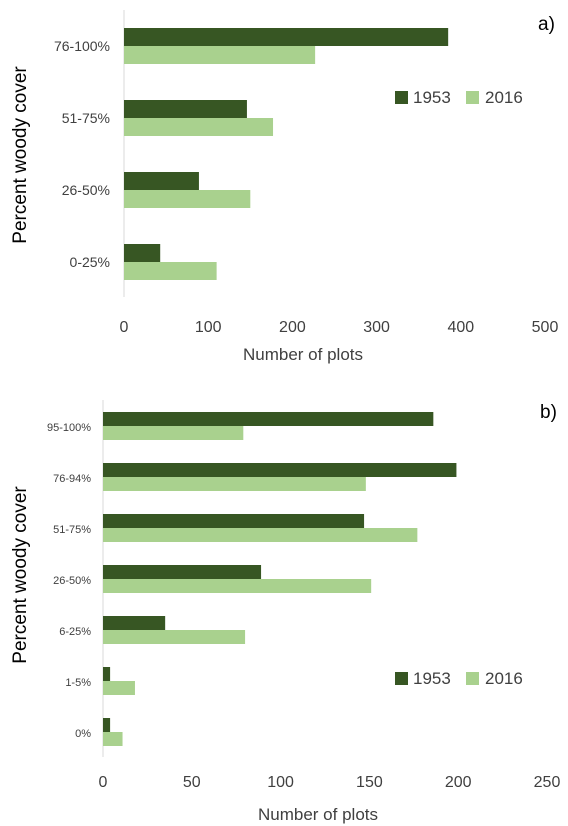  I want to click on panel-b-label: b), so click(548, 412).